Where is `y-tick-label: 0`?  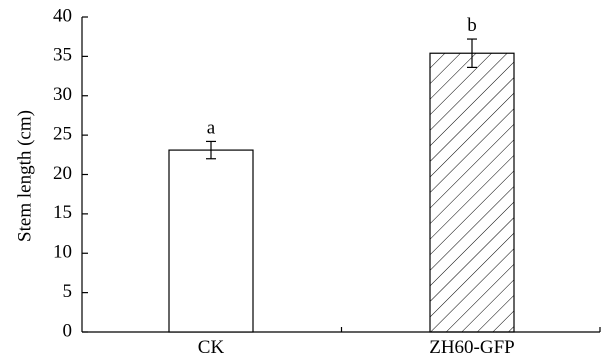 y-tick-label: 0 is located at coordinates (68, 330).